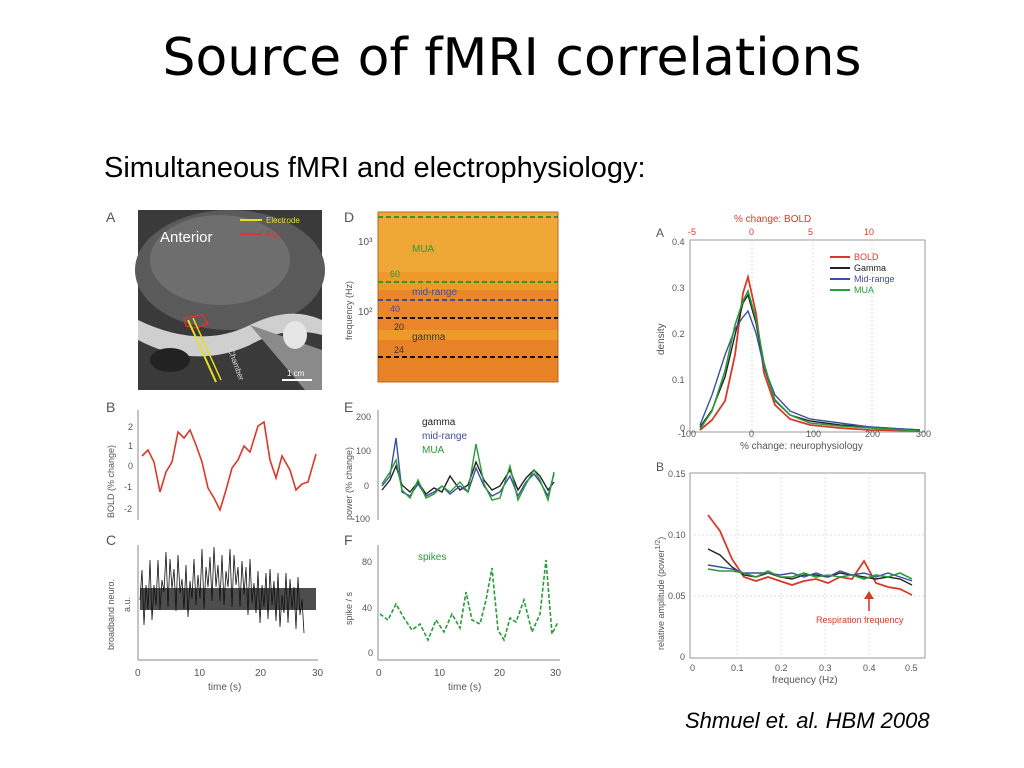 This screenshot has width=1024, height=768. I want to click on panel-b-ytick: 1, so click(130, 446).